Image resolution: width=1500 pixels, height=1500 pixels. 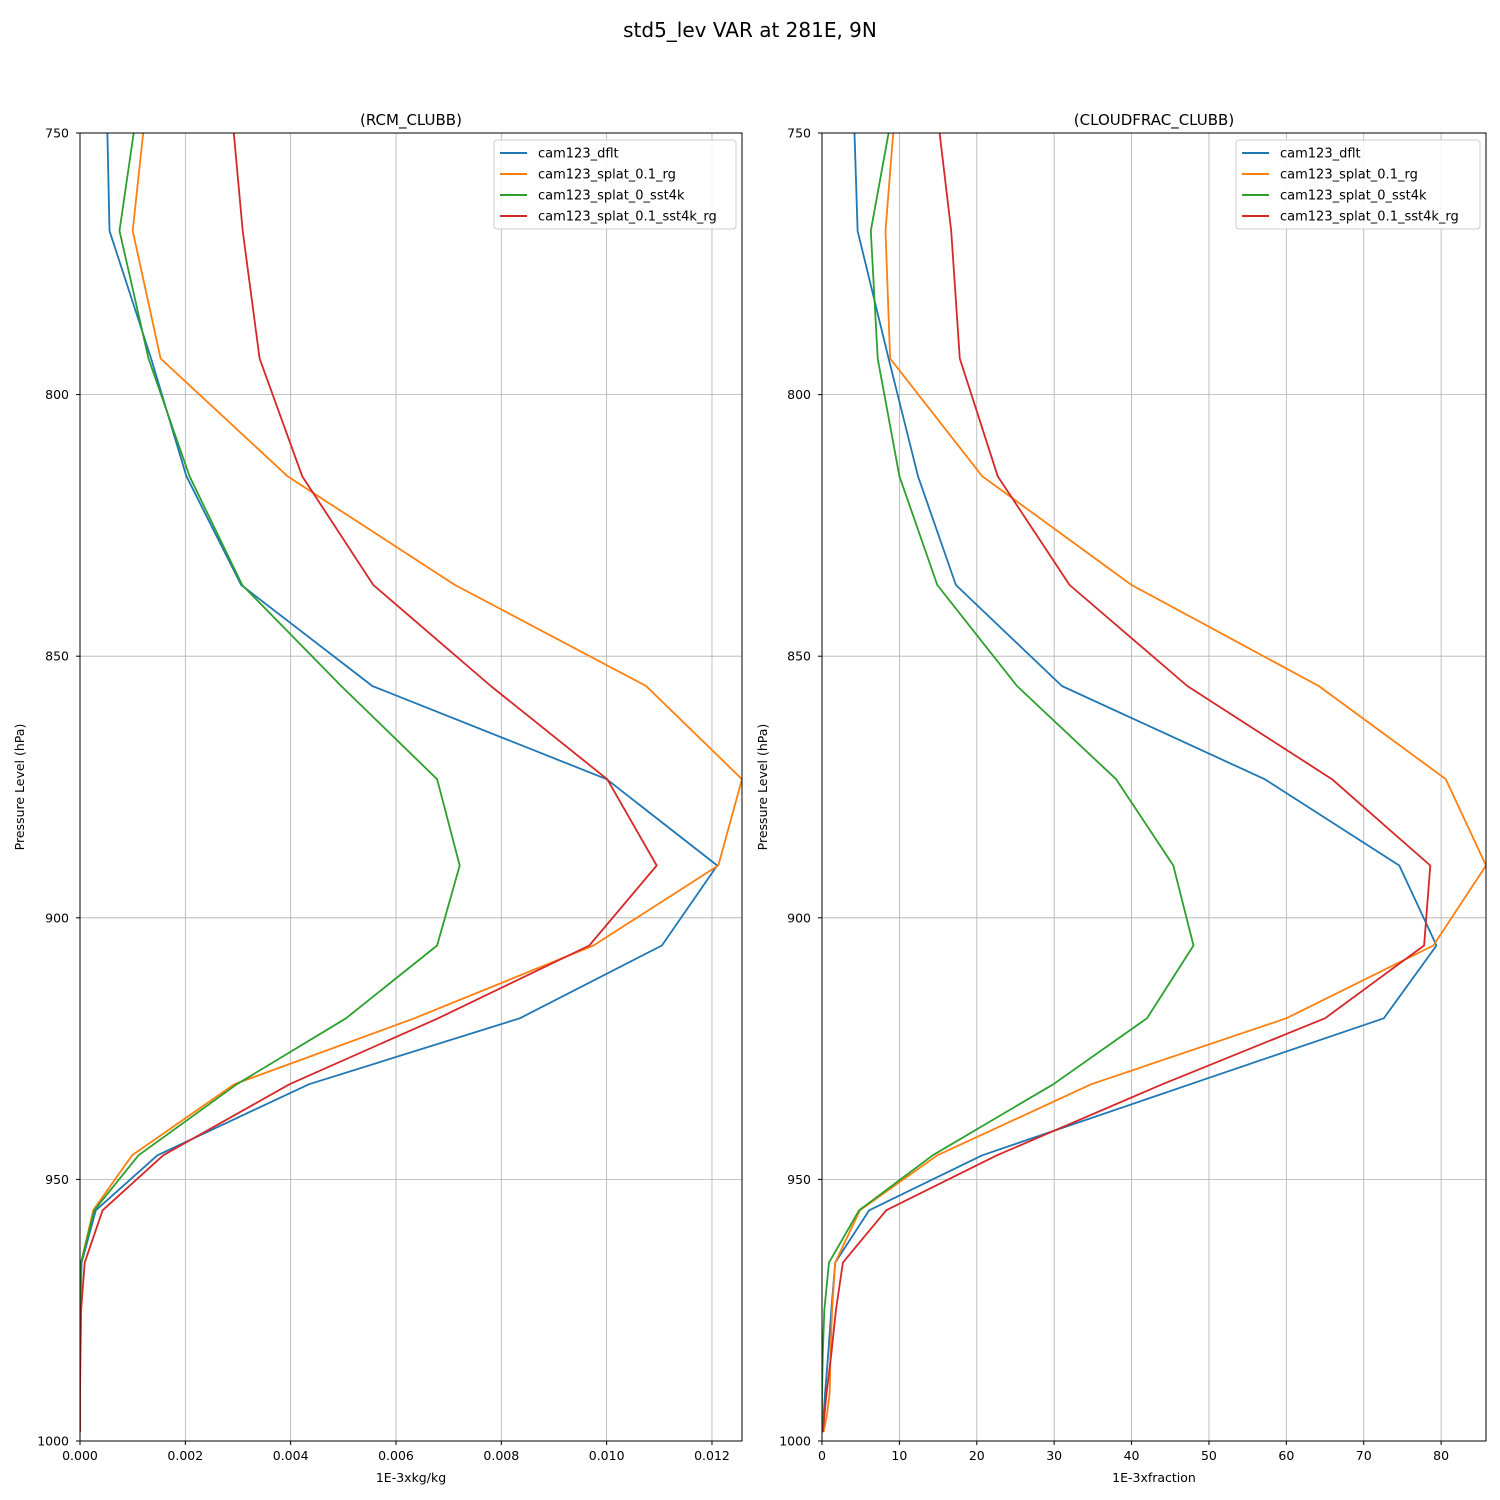 What do you see at coordinates (1286, 1455) in the screenshot?
I see `x-tick-label: 60` at bounding box center [1286, 1455].